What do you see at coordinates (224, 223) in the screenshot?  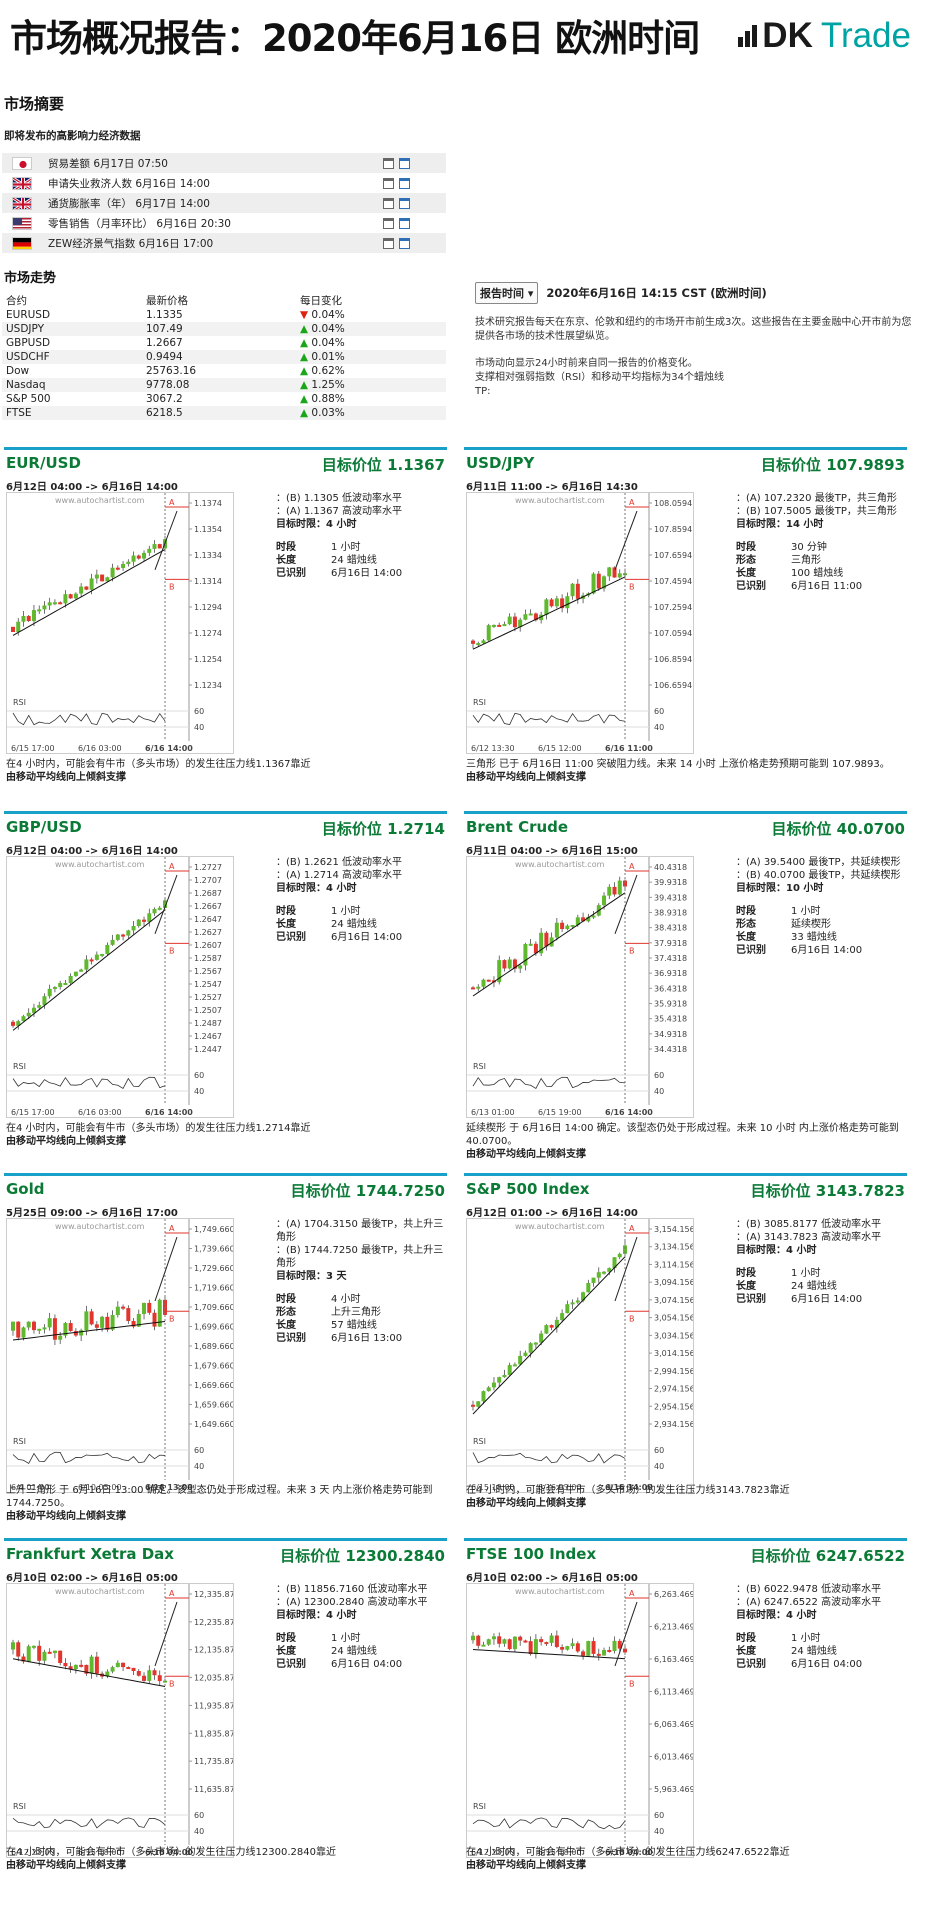 I see `event-row: 零售销售（月率环比） 6月16日 20:30` at bounding box center [224, 223].